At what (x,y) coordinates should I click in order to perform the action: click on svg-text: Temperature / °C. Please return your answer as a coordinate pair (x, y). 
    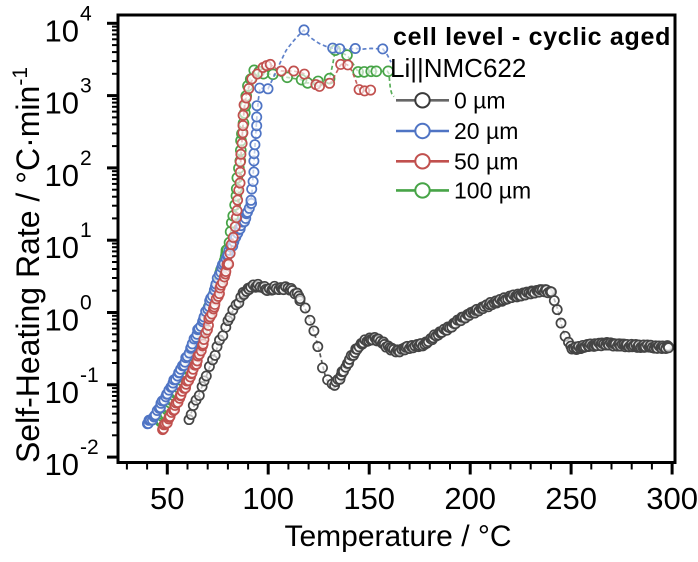
    Looking at the image, I should click on (397, 536).